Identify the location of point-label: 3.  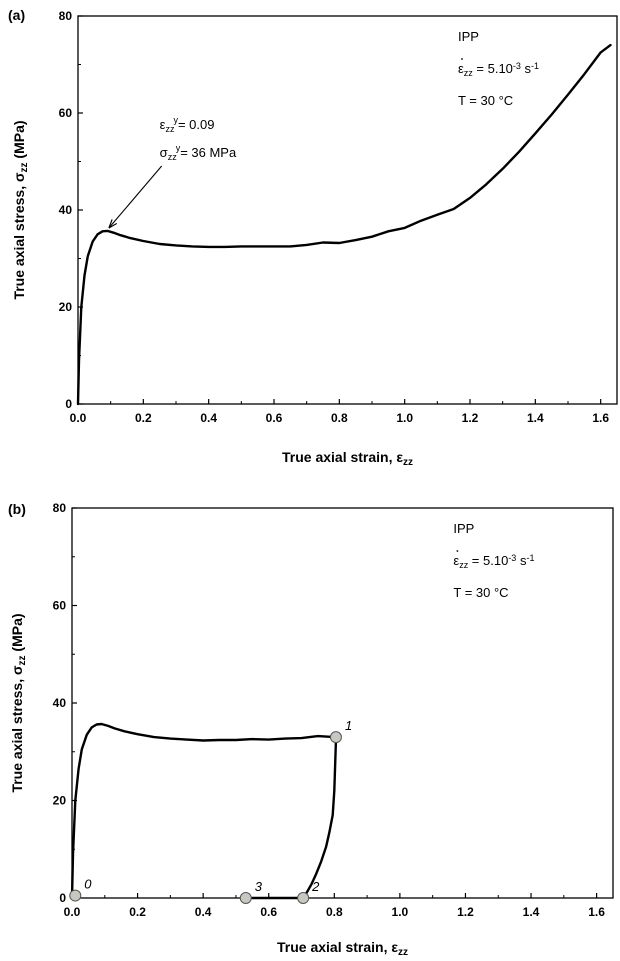
(259, 886).